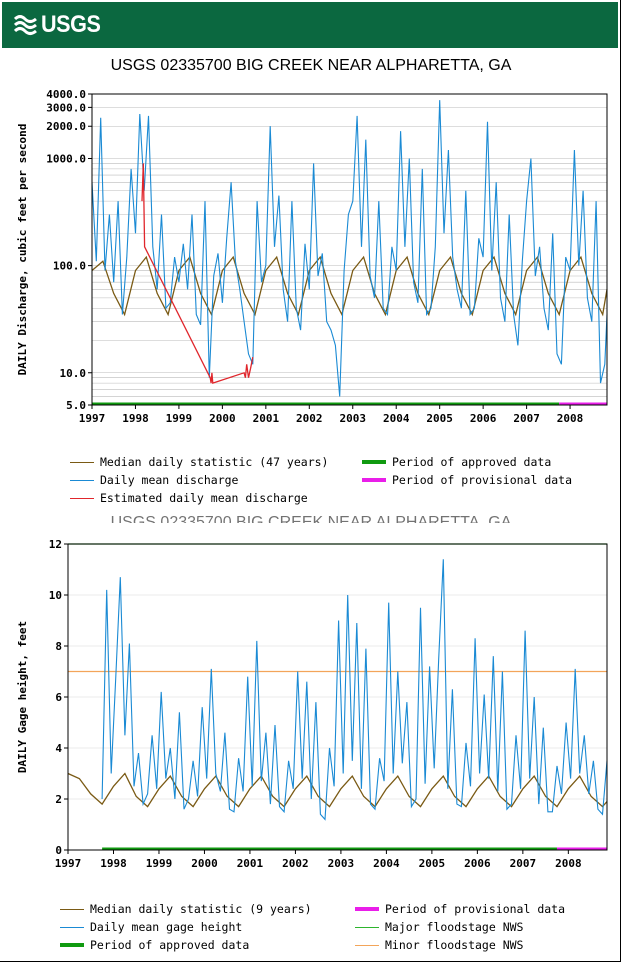  I want to click on usgs-logo: USGS, so click(60, 25).